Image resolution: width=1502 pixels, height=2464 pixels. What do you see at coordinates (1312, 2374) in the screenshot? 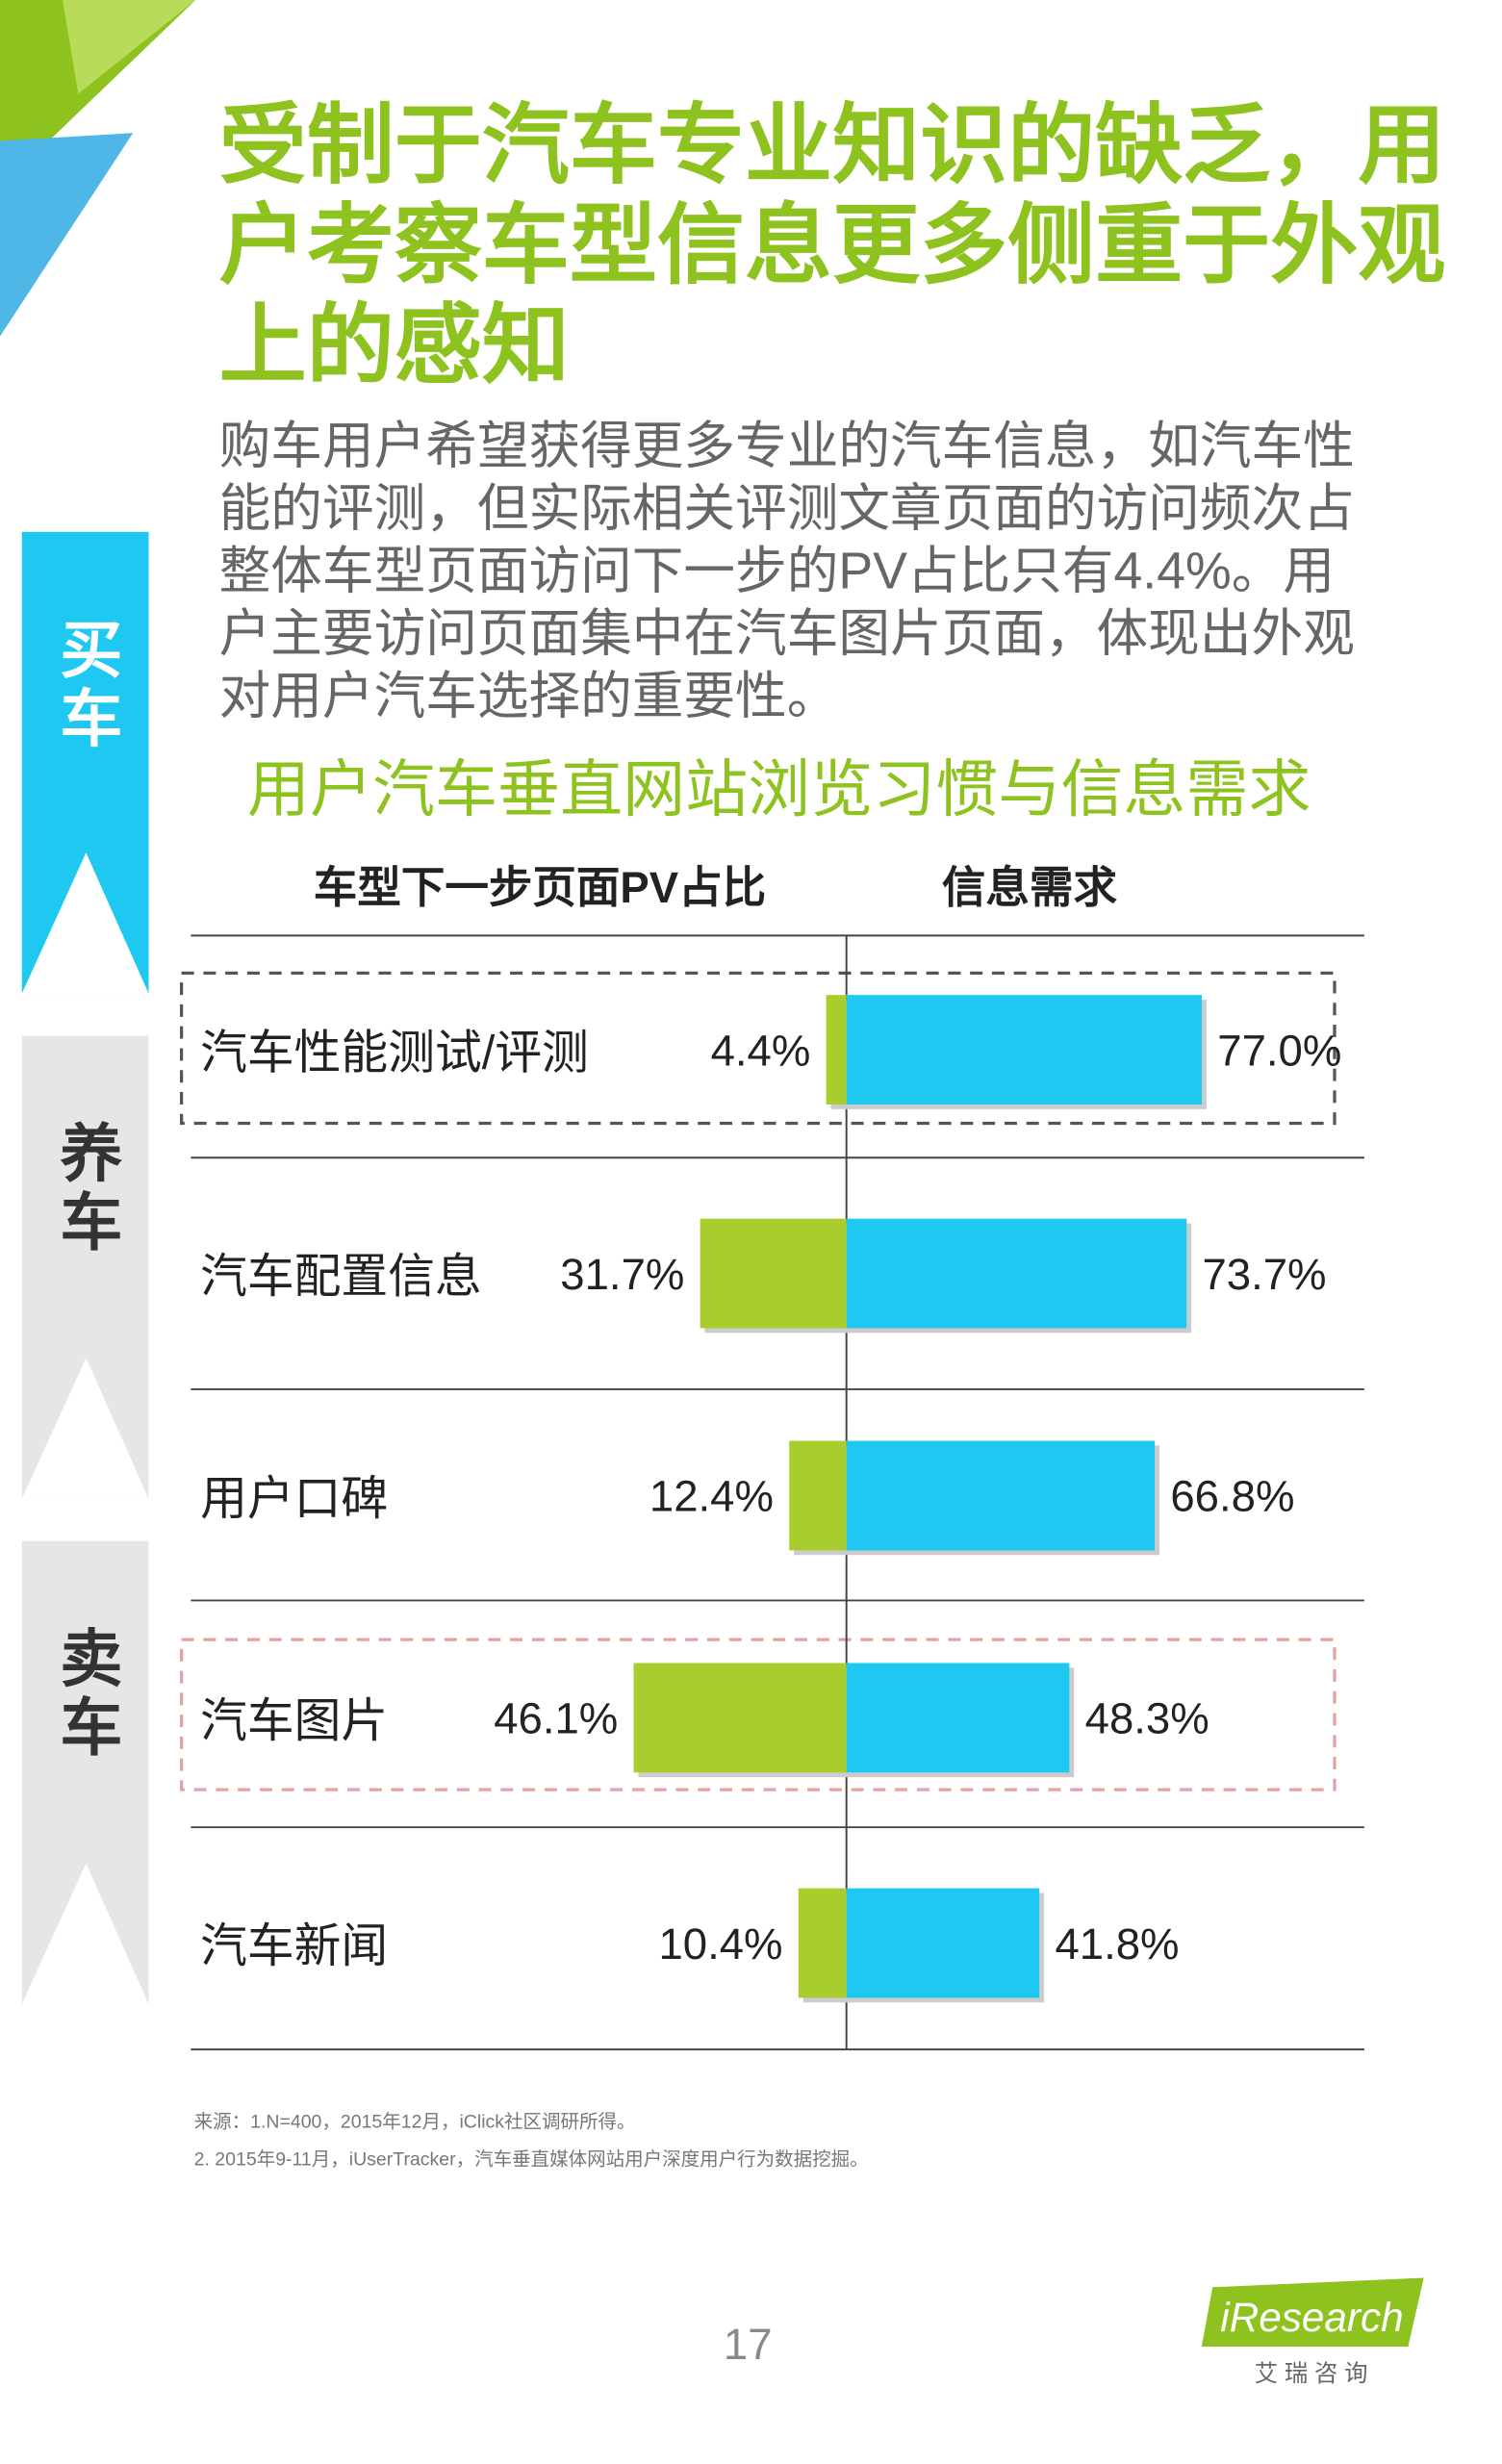
I see `logo-sub: 艾 瑞 咨 询` at bounding box center [1312, 2374].